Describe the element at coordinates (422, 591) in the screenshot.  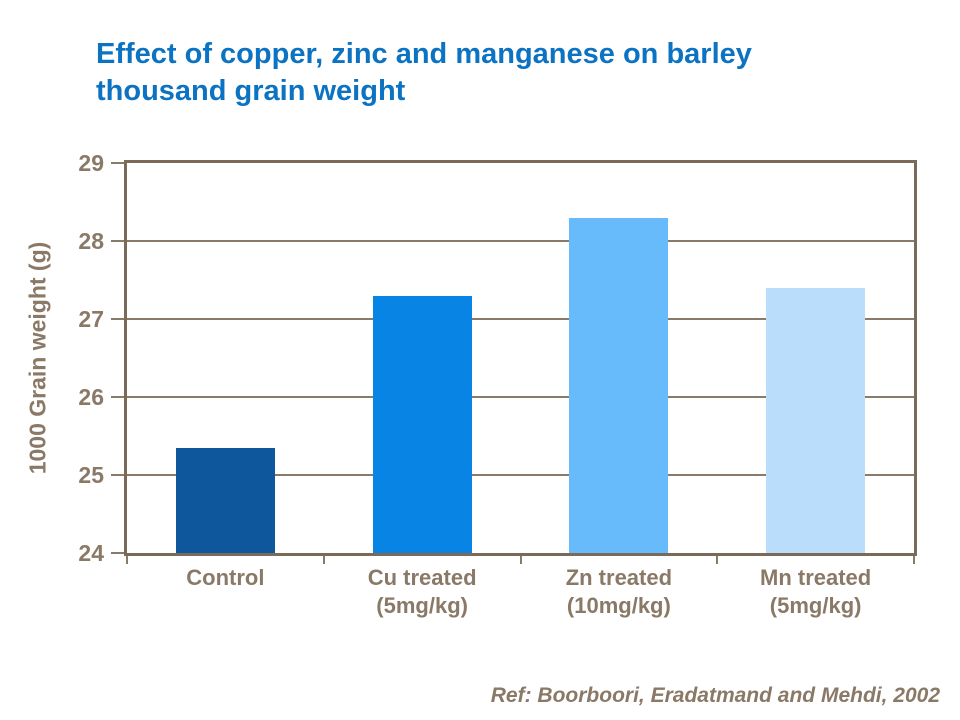
I see `x-label-cu-treated: Cu treated (5mg/kg)` at that location.